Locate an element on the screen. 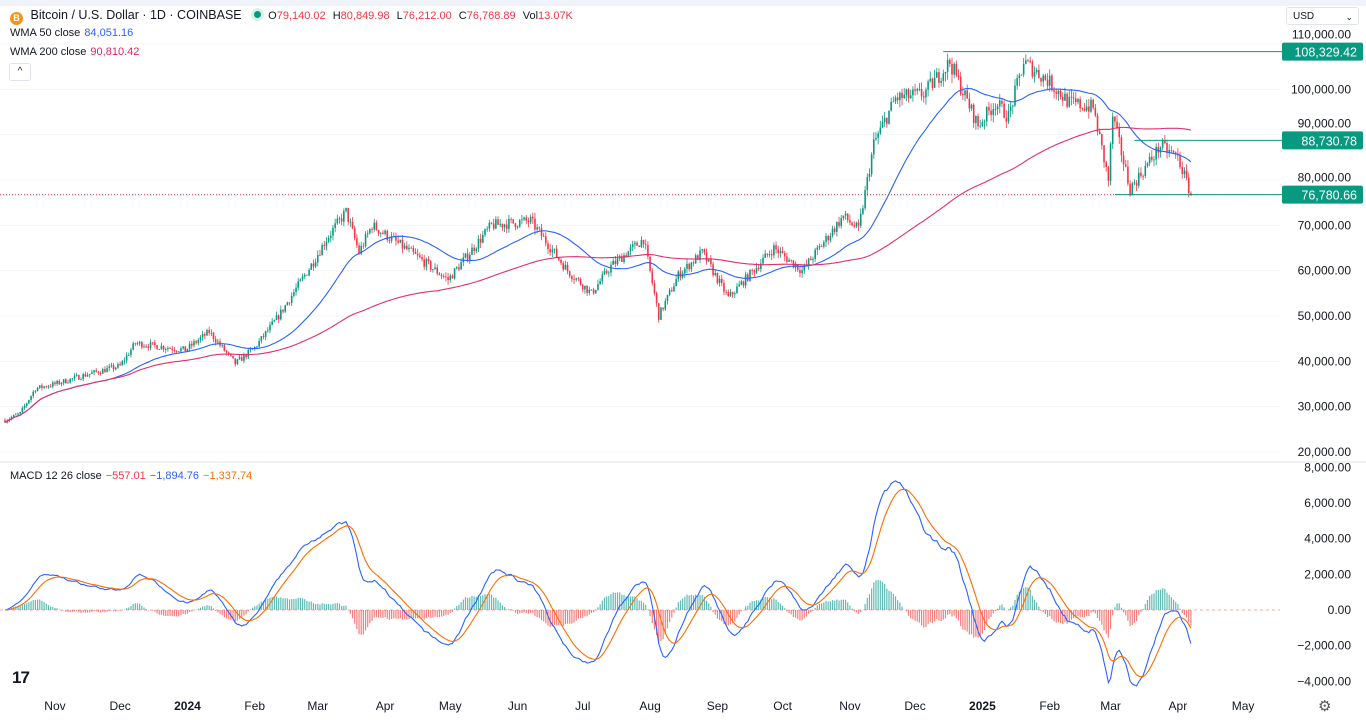 The image size is (1366, 720). tradingview-logo: 17 is located at coordinates (21, 677).